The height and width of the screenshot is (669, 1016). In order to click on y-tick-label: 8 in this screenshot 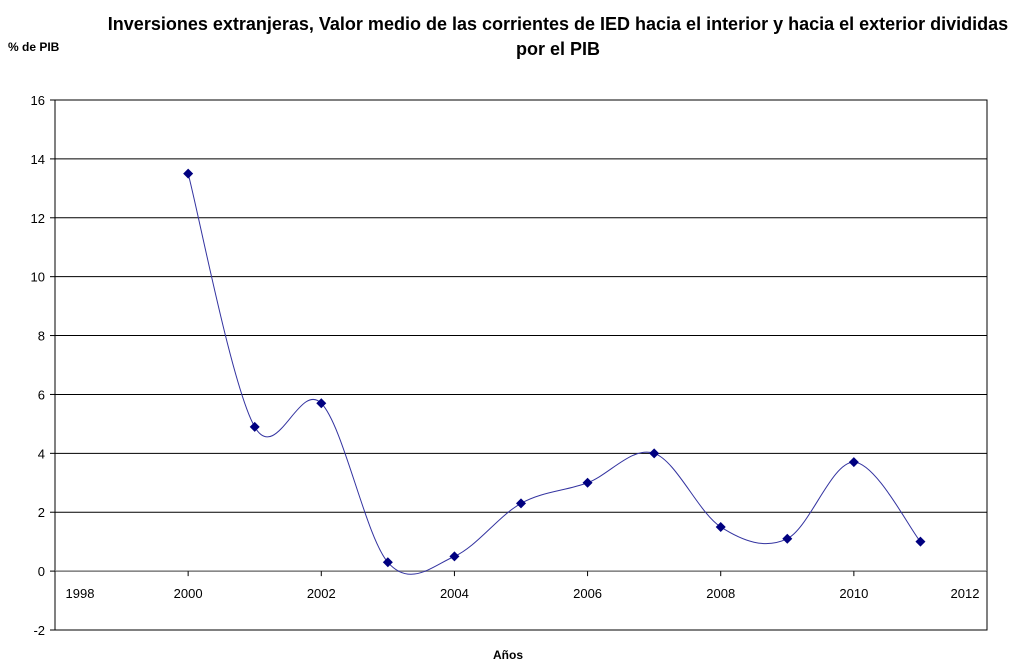, I will do `click(41, 336)`.